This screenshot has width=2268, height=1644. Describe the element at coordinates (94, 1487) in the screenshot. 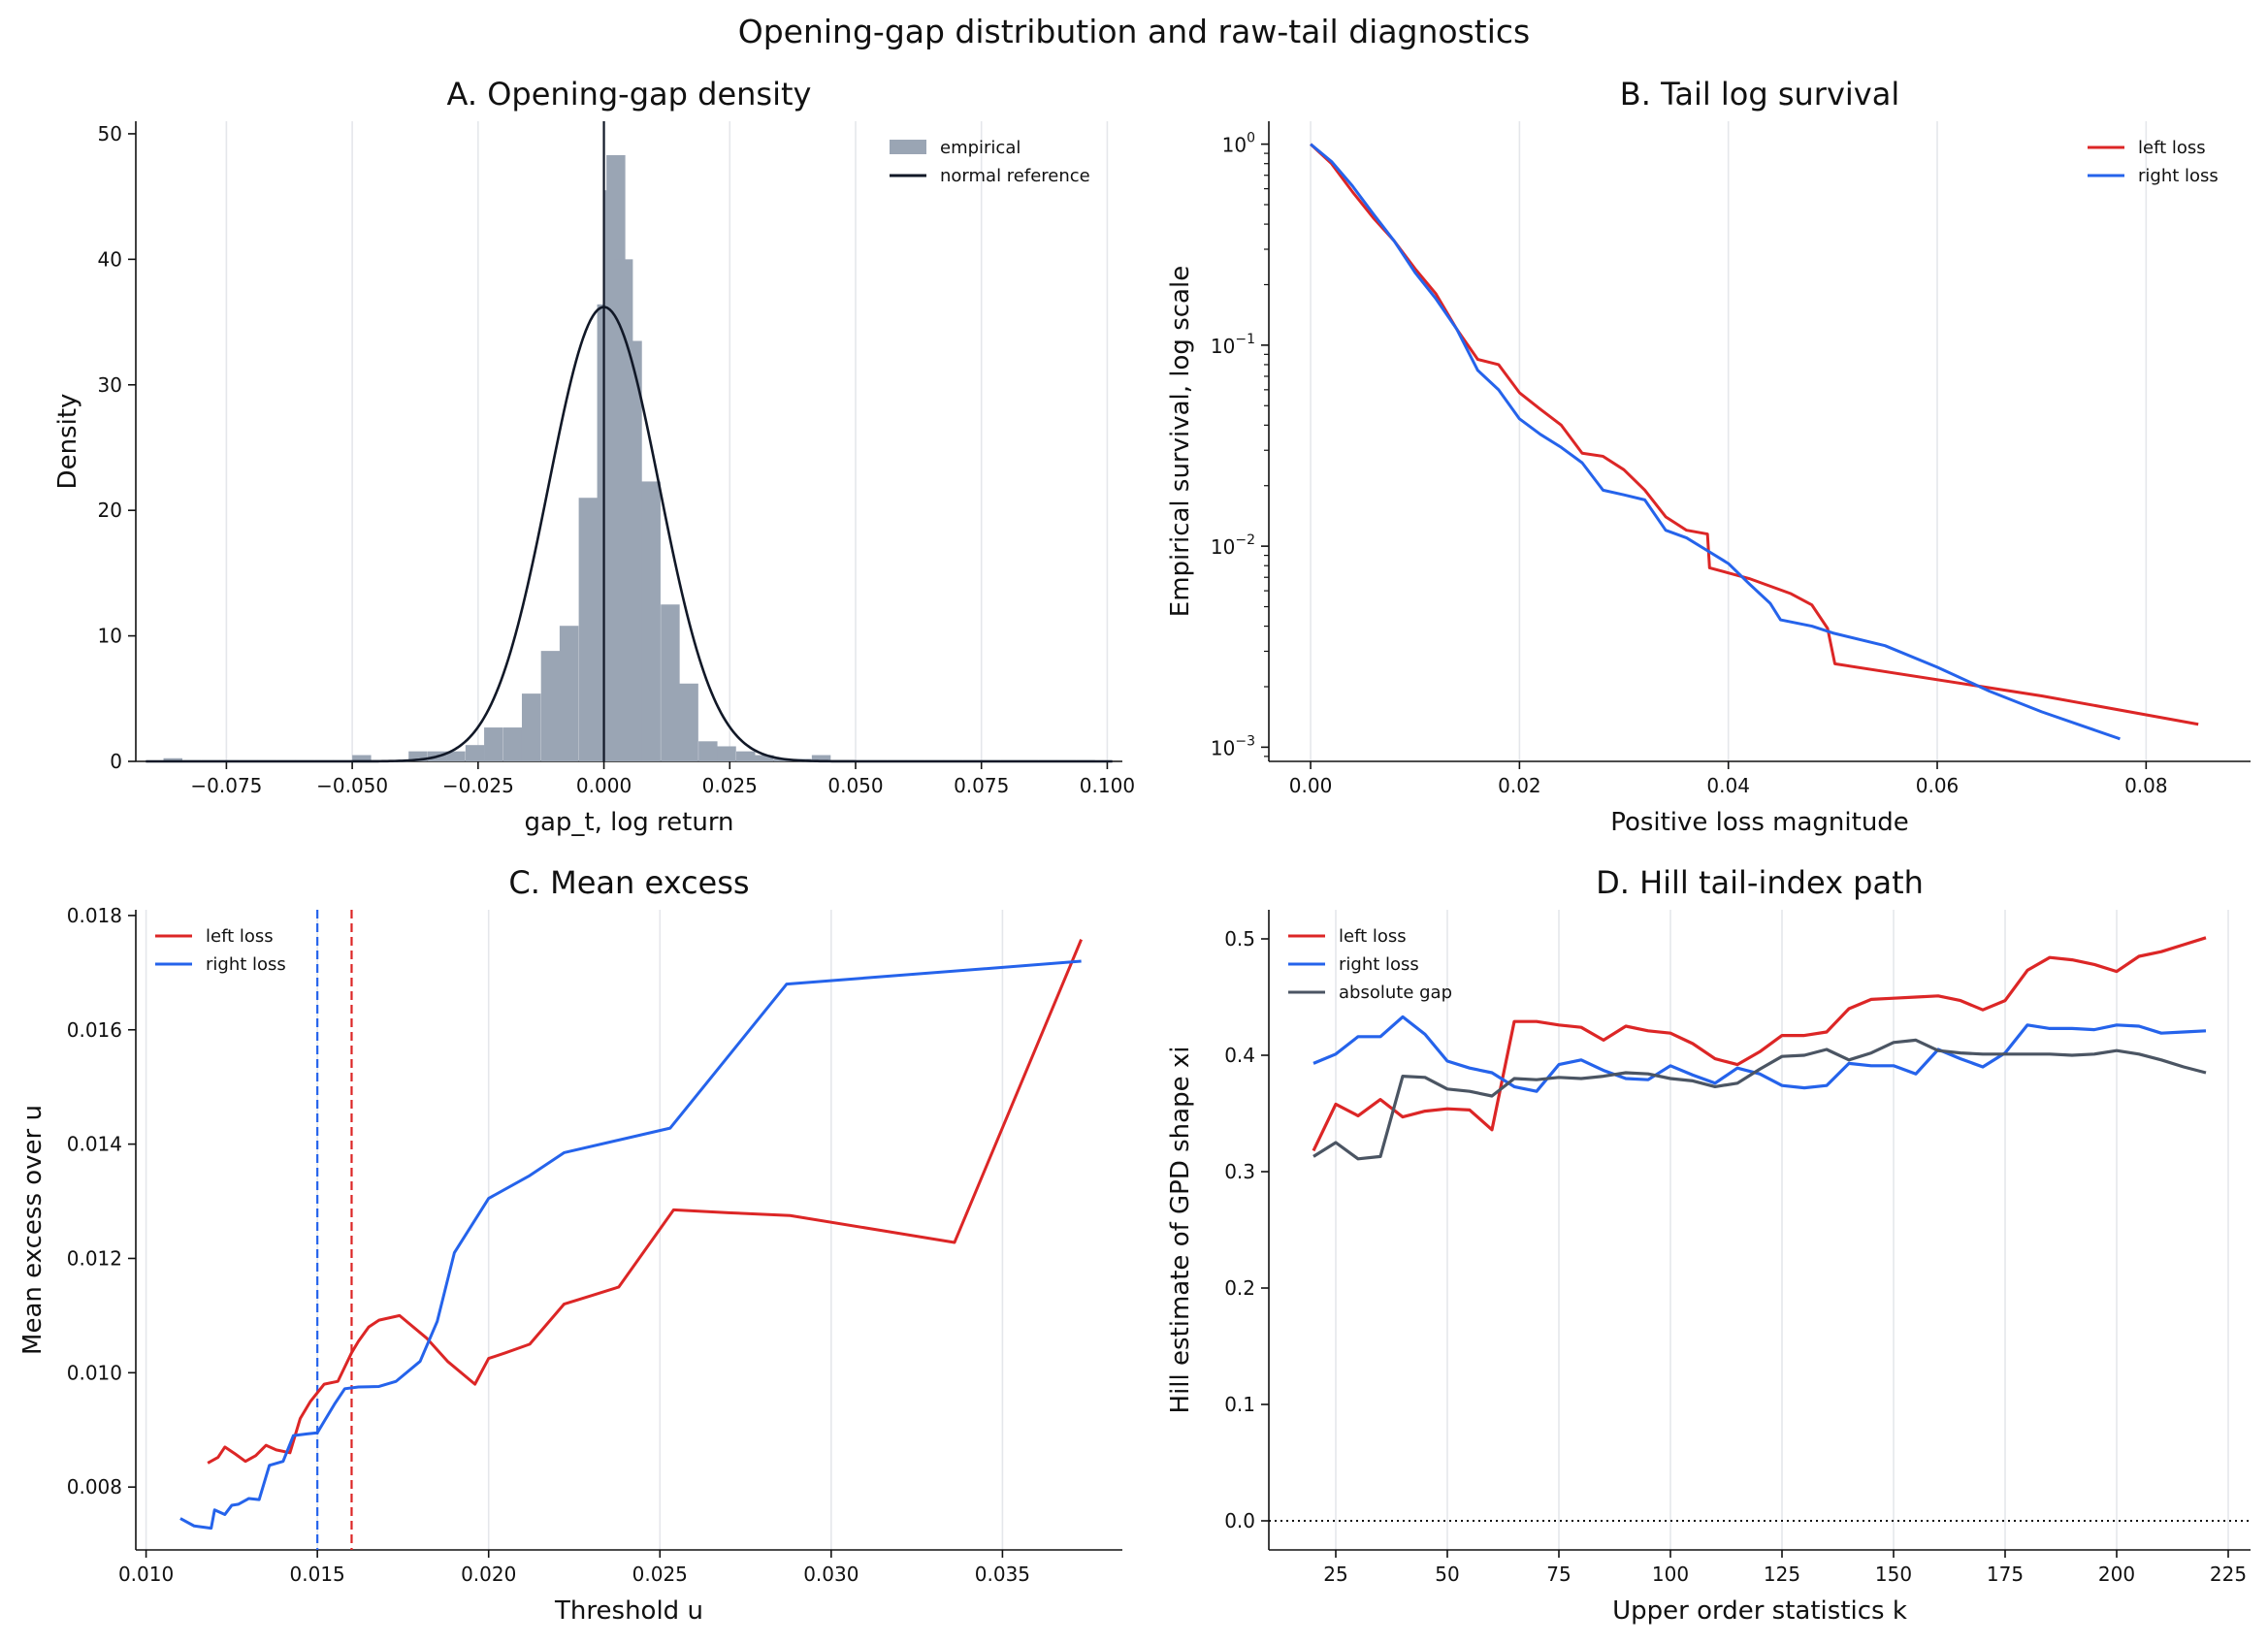

I see `y-tick-label: 0.008` at that location.